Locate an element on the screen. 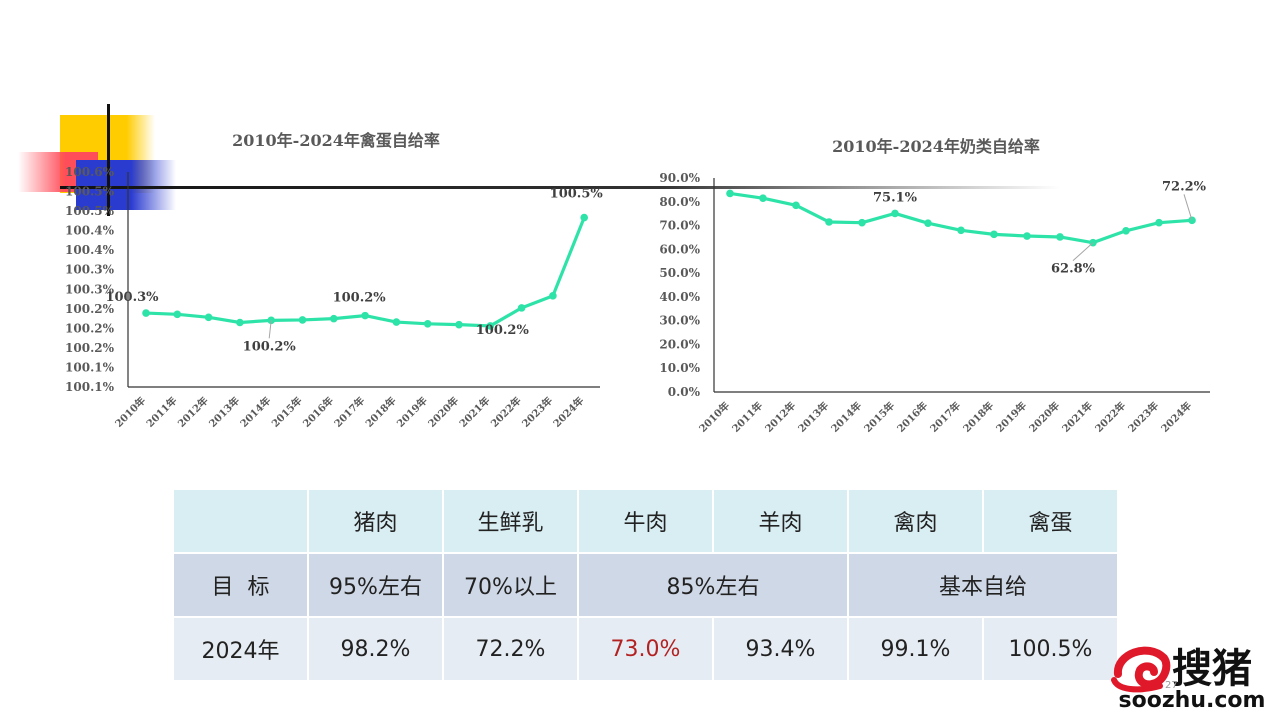 This screenshot has width=1280, height=720. y-tick-label: 100.4% is located at coordinates (90, 250).